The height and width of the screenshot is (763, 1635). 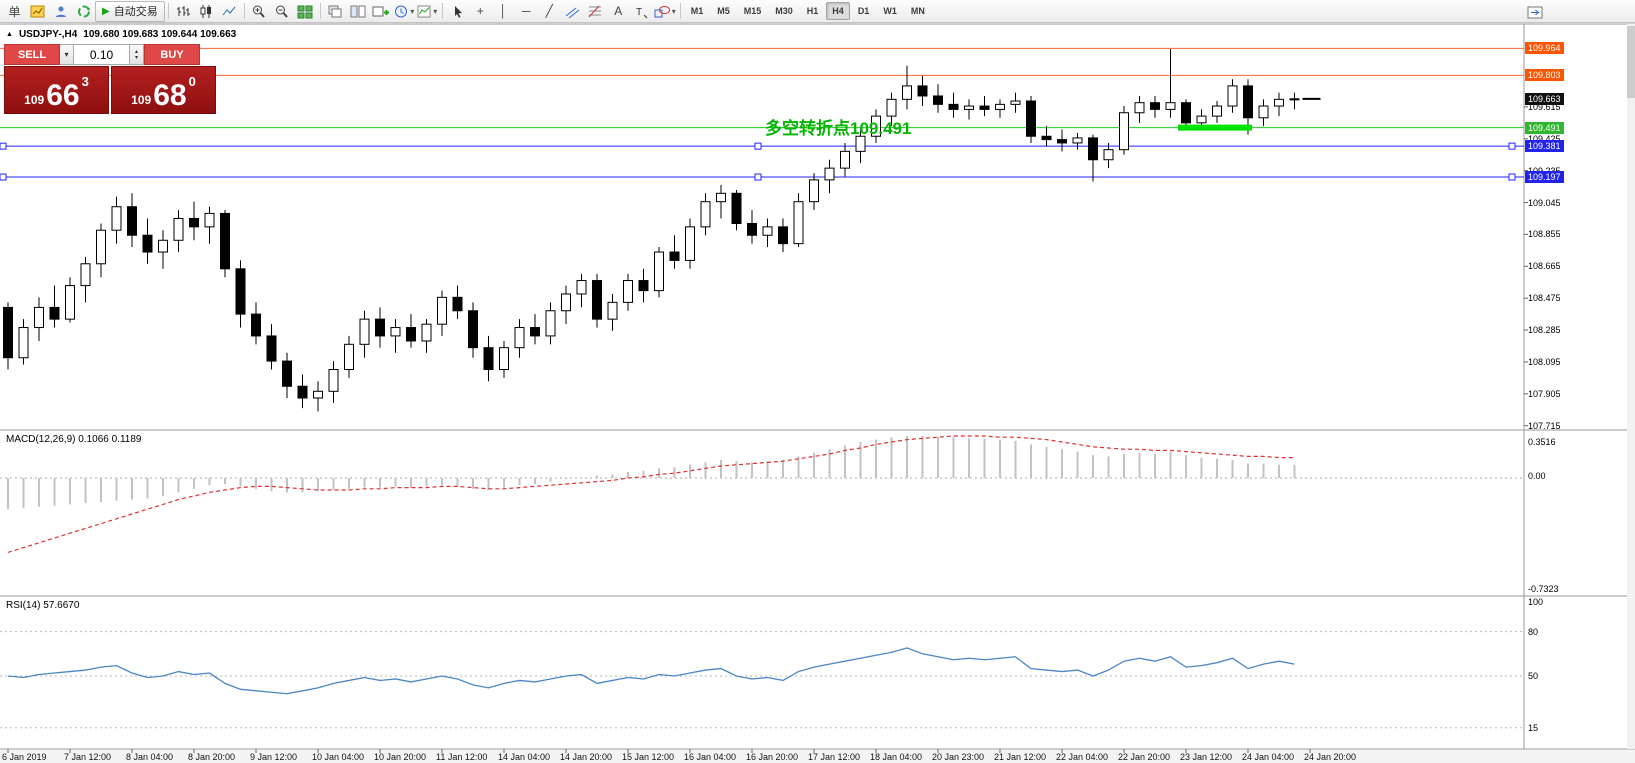 I want to click on cursor-icon, so click(x=457, y=11).